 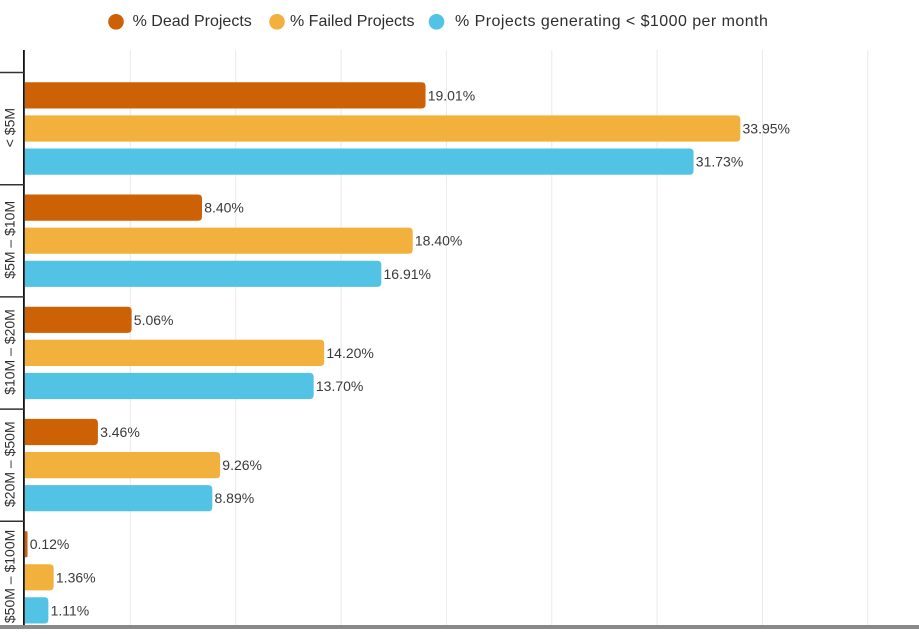 What do you see at coordinates (70, 610) in the screenshot?
I see `svg-text: 1.11%` at bounding box center [70, 610].